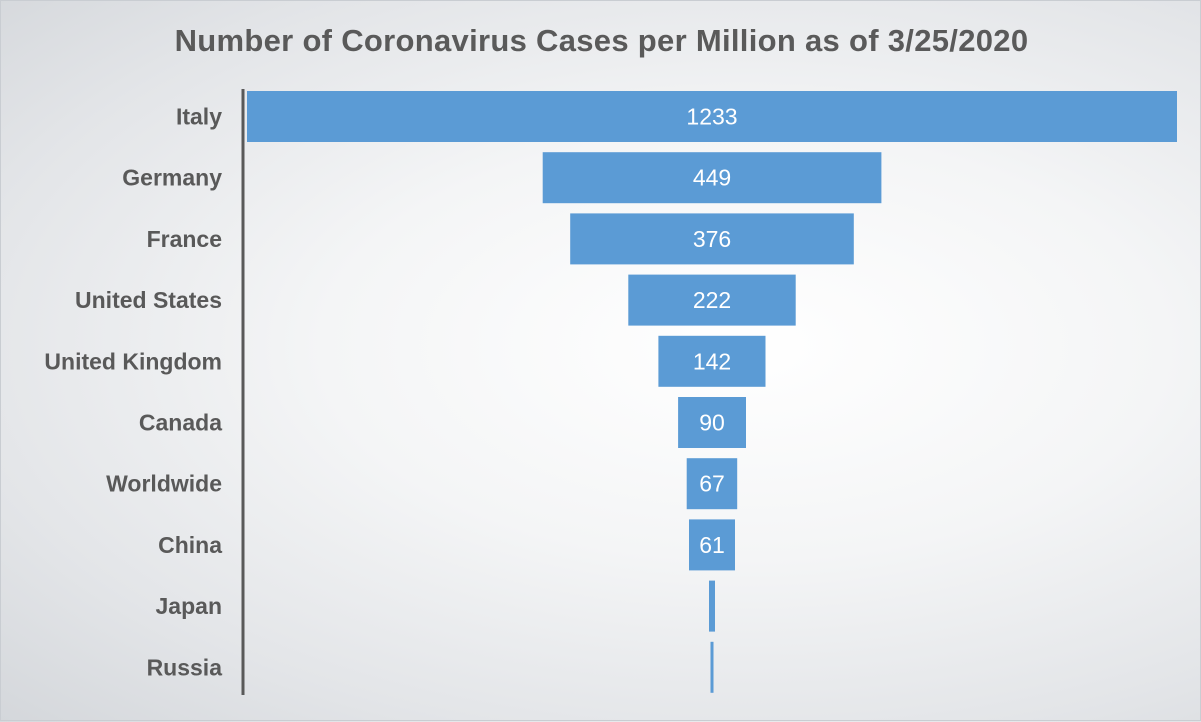  Describe the element at coordinates (190, 545) in the screenshot. I see `category-label-china: China` at that location.